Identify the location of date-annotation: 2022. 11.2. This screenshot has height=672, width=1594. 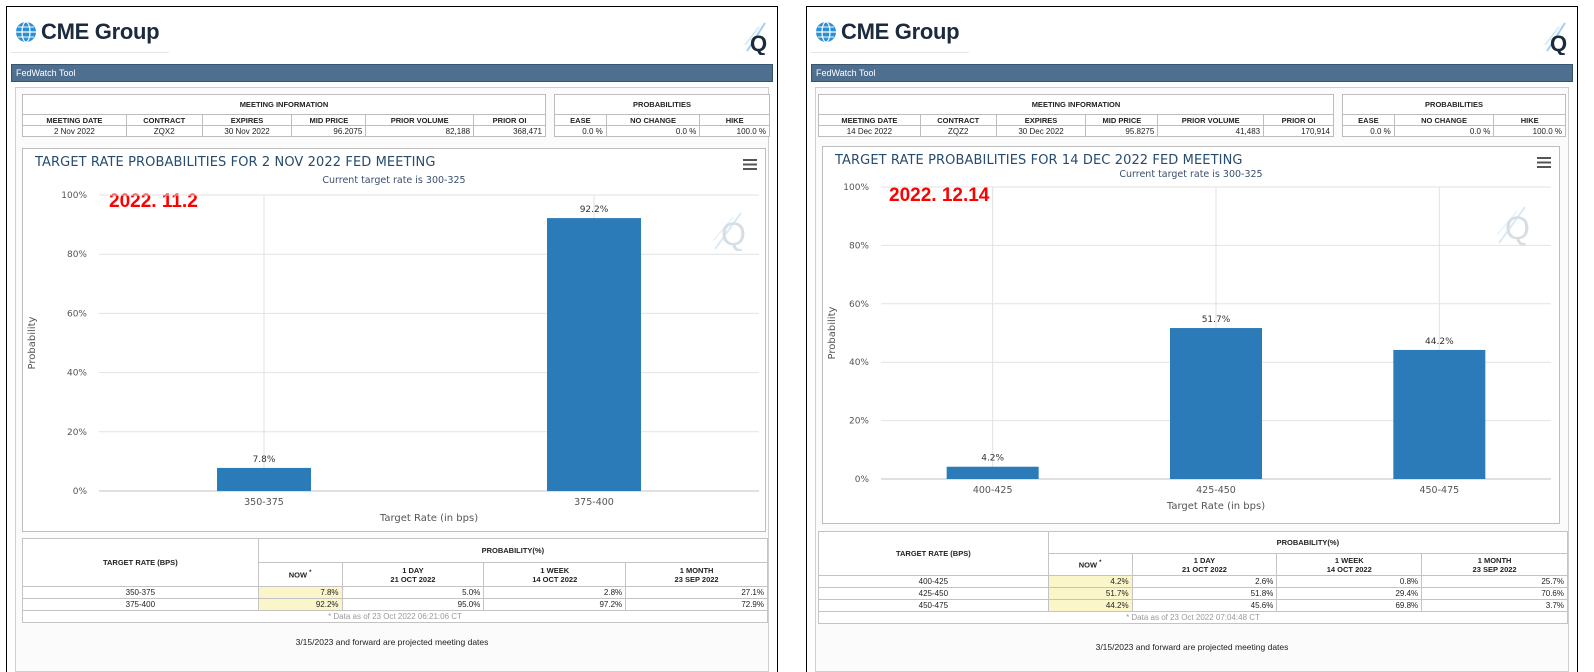
(153, 201).